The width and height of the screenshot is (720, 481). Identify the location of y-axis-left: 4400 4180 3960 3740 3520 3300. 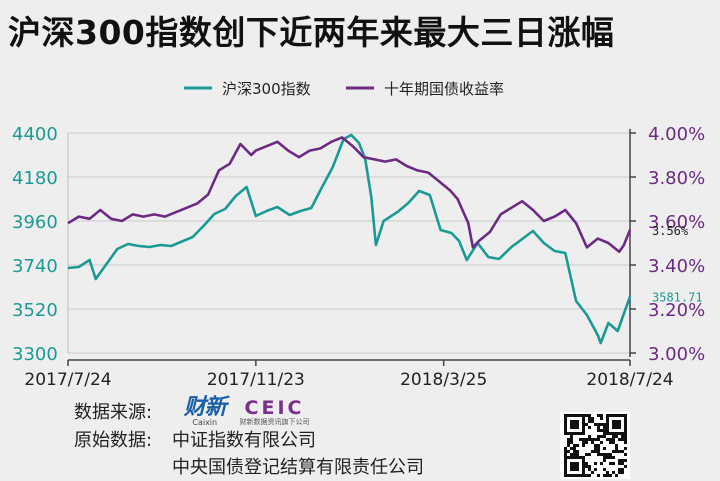
(35, 244).